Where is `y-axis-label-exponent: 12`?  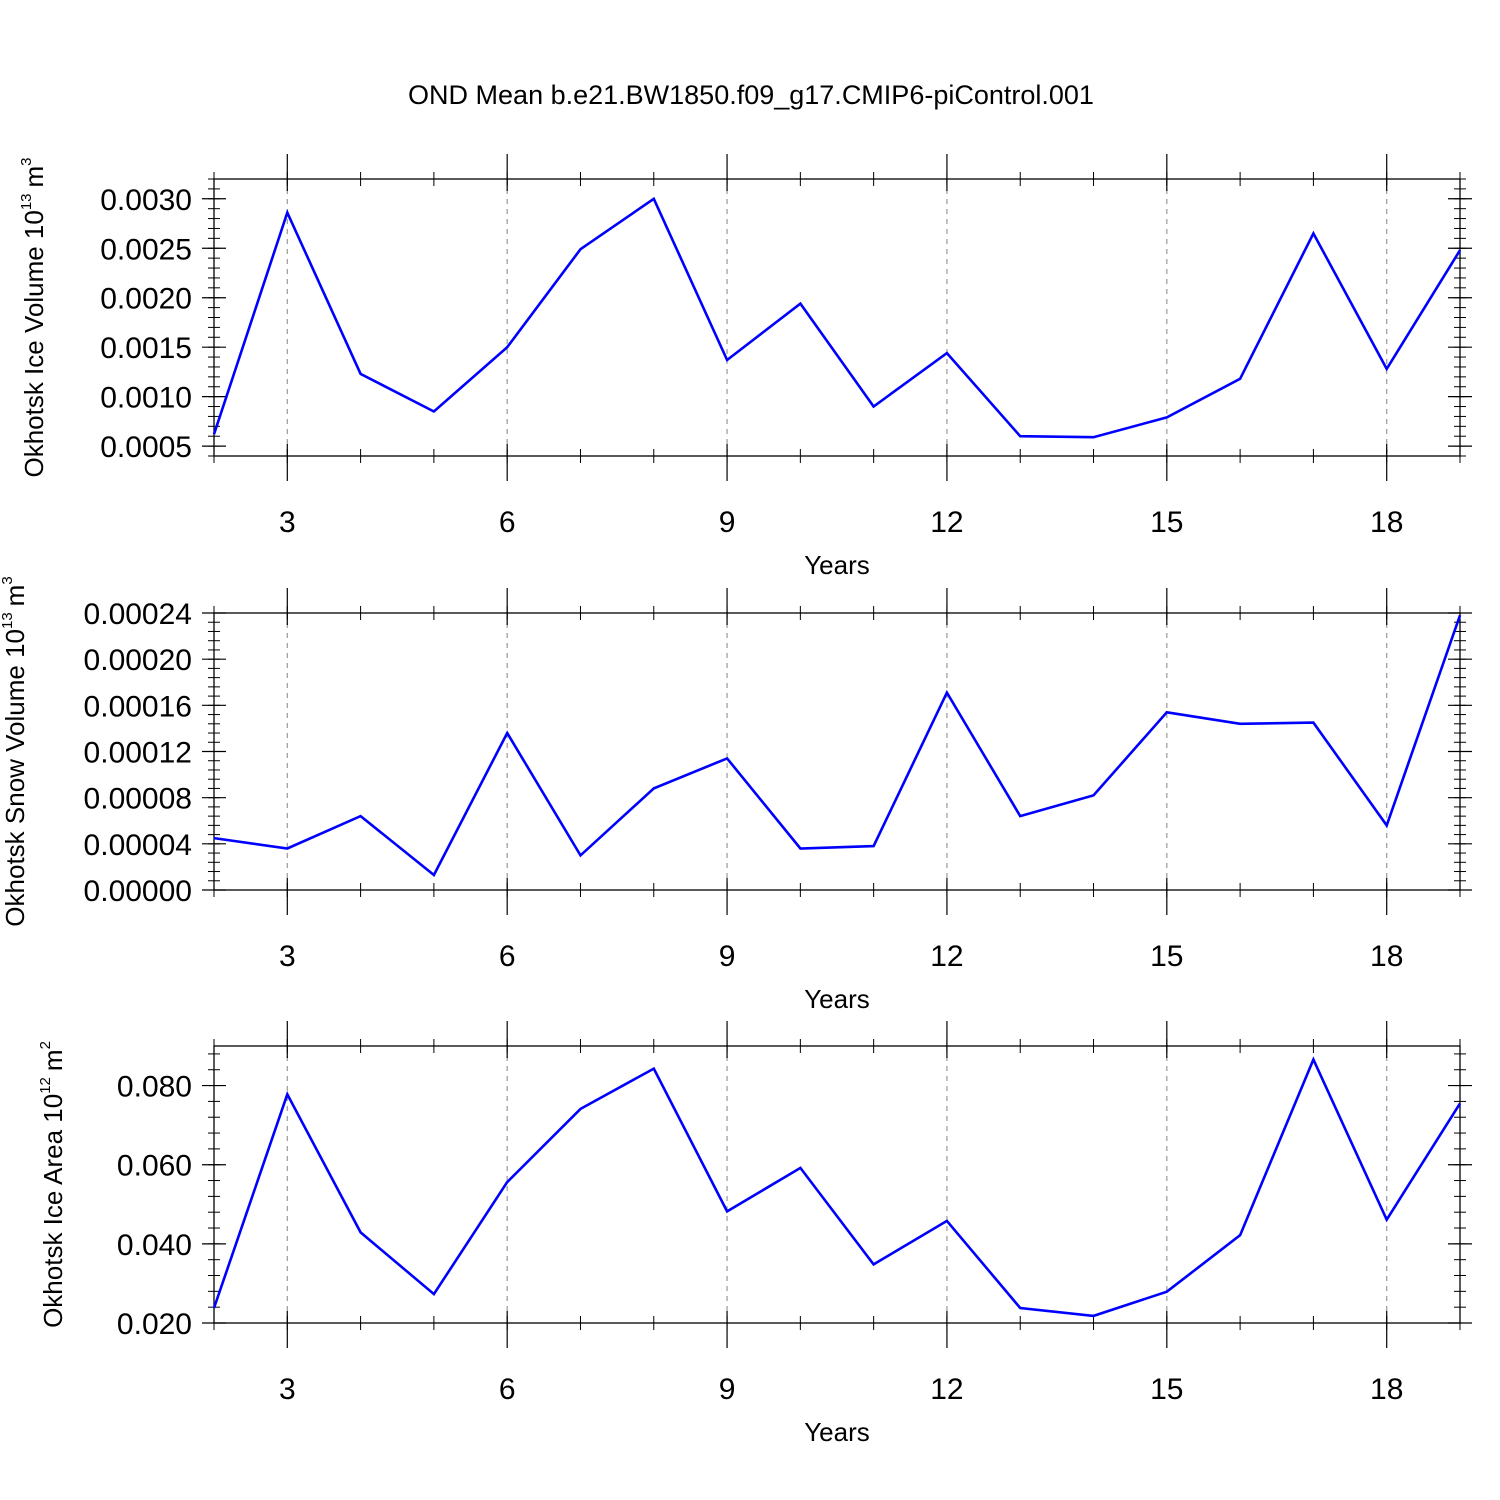 y-axis-label-exponent: 12 is located at coordinates (45, 1085).